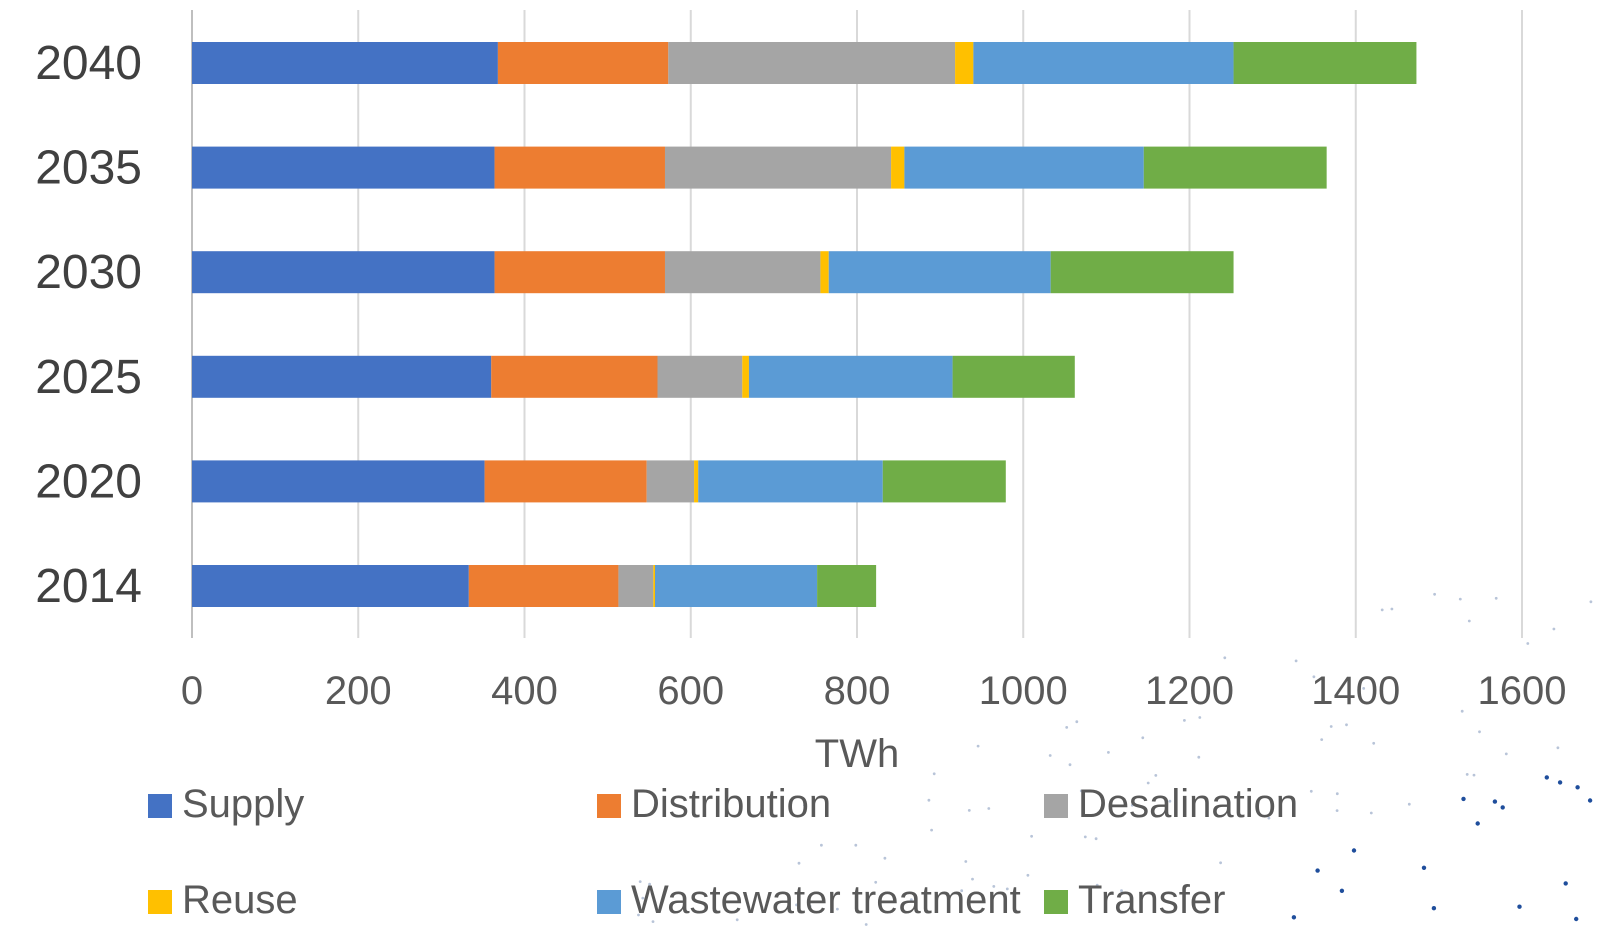 Image resolution: width=1606 pixels, height=931 pixels. What do you see at coordinates (88, 272) in the screenshot?
I see `y-category-label: 2030` at bounding box center [88, 272].